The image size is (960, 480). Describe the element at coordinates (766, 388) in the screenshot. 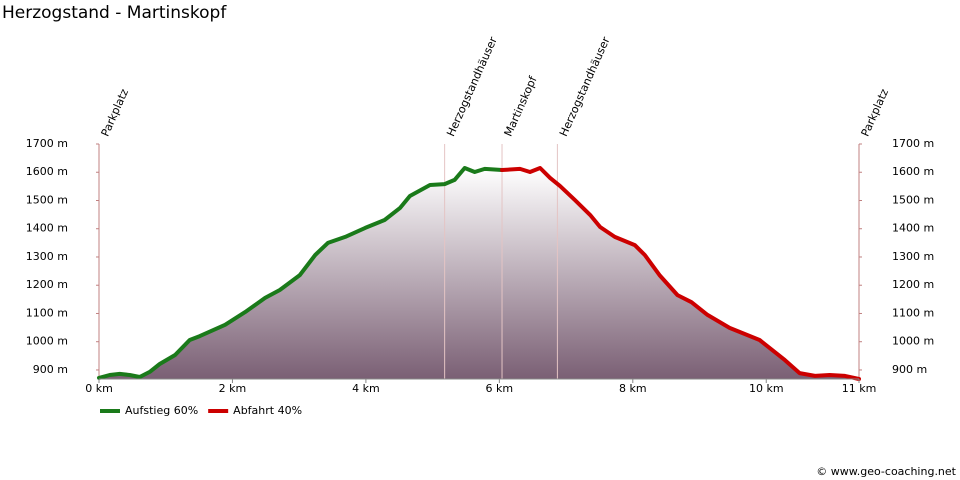

I see `x-tick-label: 10 km` at that location.